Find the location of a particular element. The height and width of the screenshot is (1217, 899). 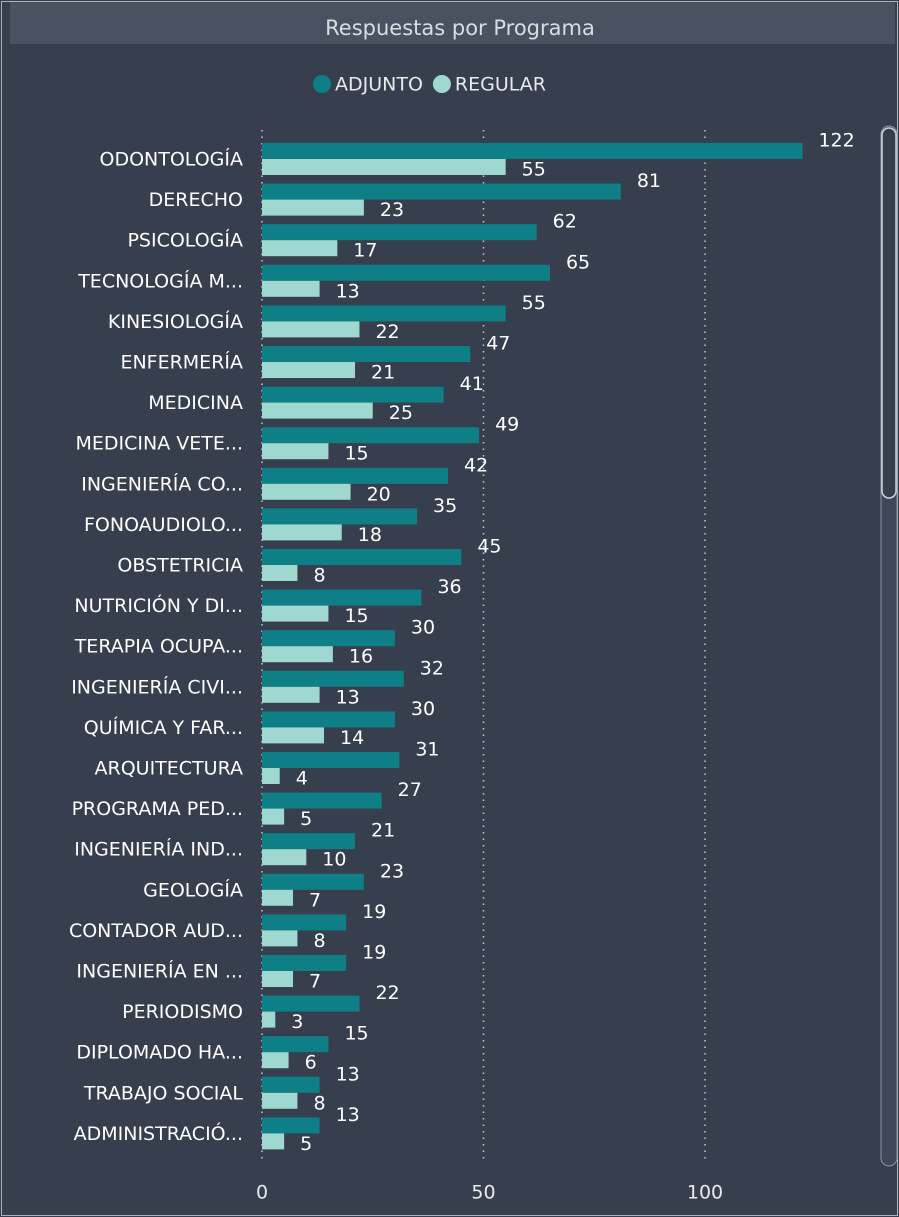

data-label: 18 is located at coordinates (370, 535).